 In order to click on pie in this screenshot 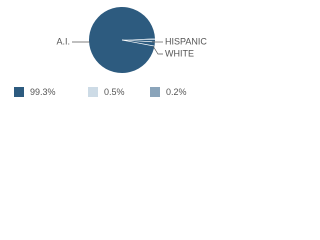, I will do `click(122, 39)`.